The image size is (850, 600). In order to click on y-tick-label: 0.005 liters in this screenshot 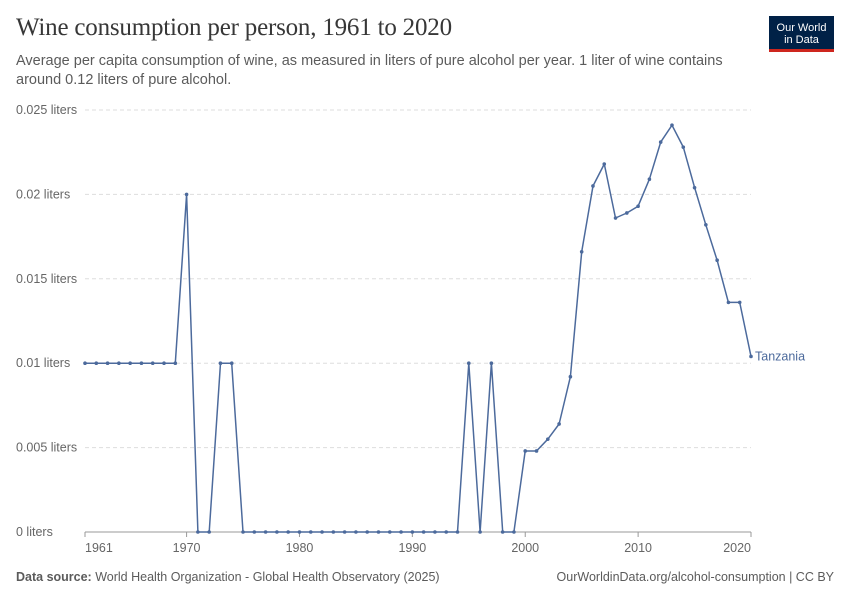, I will do `click(46, 448)`.